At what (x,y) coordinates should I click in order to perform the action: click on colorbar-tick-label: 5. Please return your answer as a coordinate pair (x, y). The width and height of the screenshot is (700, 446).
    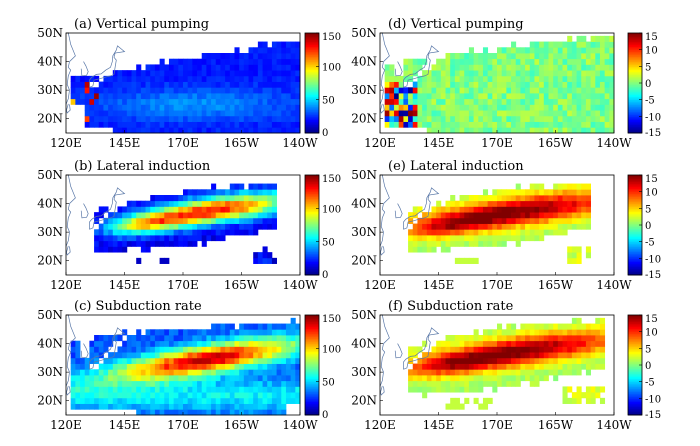
    Looking at the image, I should click on (648, 209).